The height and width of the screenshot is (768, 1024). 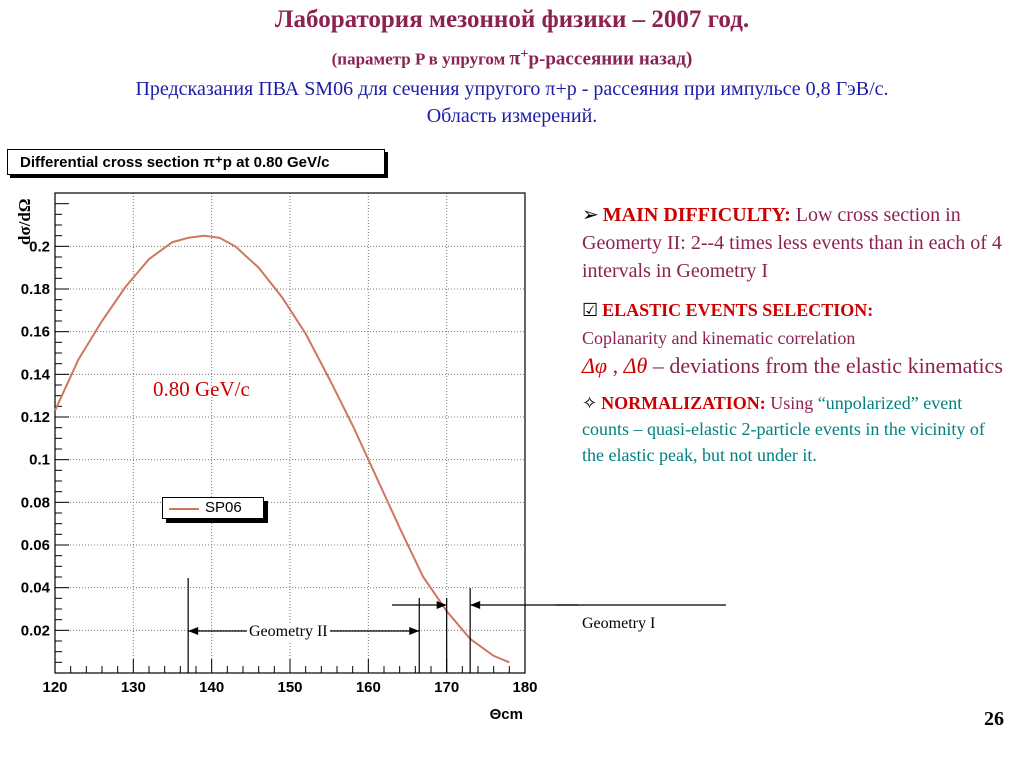 I want to click on geometry1-arrowhead-right, so click(x=475, y=605).